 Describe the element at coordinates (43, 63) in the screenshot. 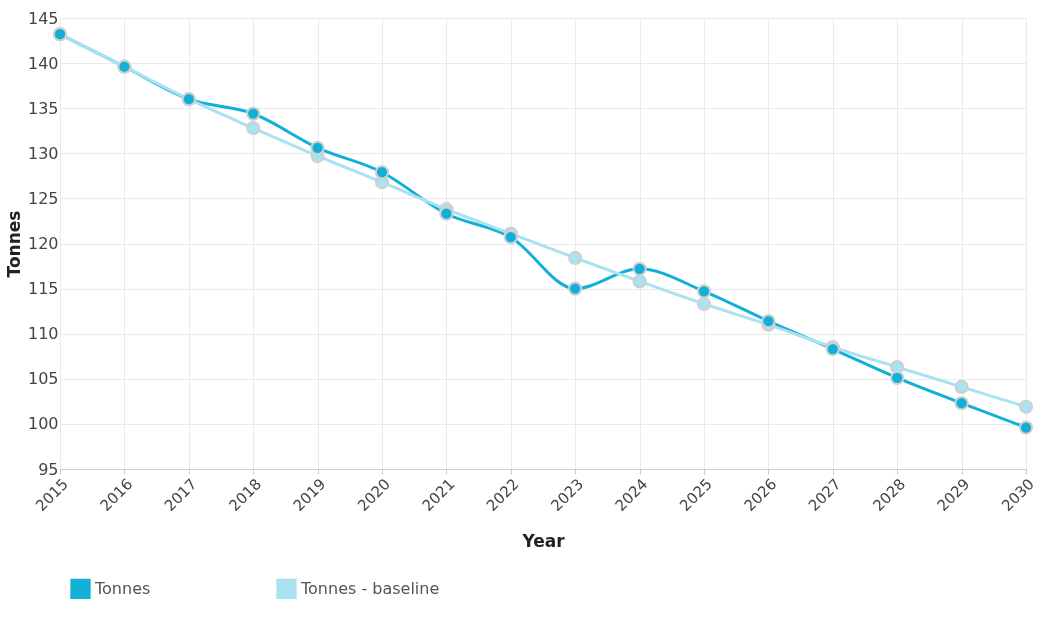

I see `y-tick-label: 140` at that location.